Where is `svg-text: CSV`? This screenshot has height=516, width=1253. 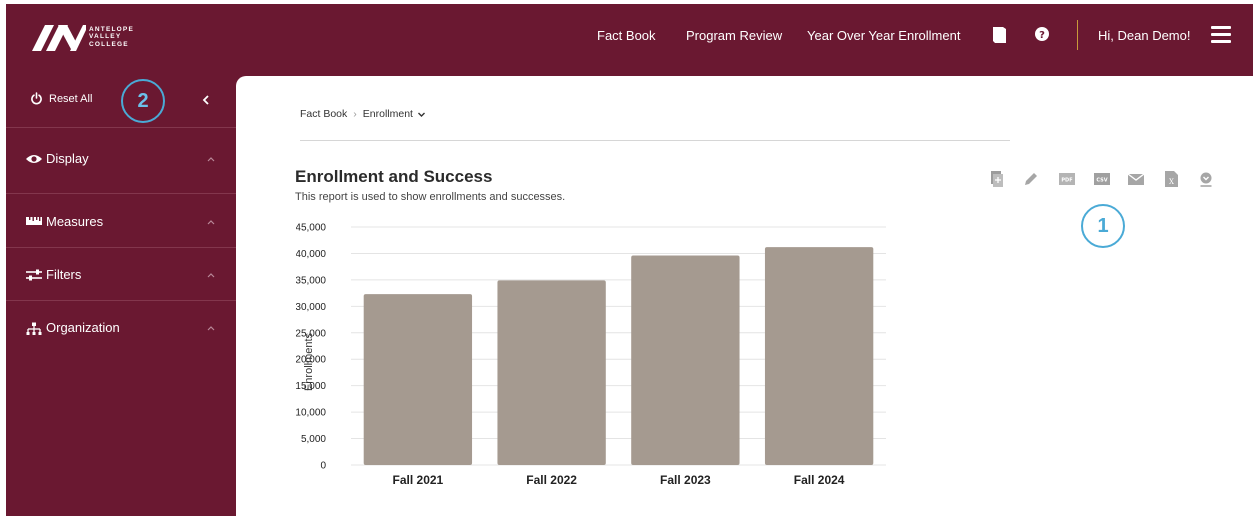 svg-text: CSV is located at coordinates (1101, 181).